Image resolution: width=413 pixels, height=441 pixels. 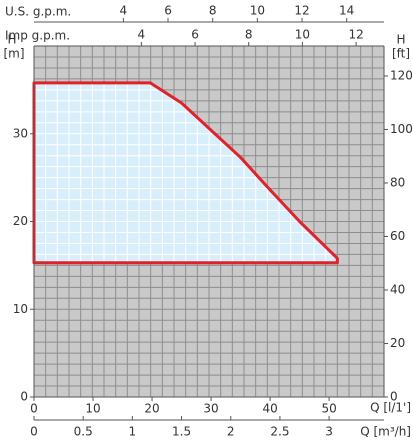 I want to click on us-tick-label: 4, so click(x=124, y=11).